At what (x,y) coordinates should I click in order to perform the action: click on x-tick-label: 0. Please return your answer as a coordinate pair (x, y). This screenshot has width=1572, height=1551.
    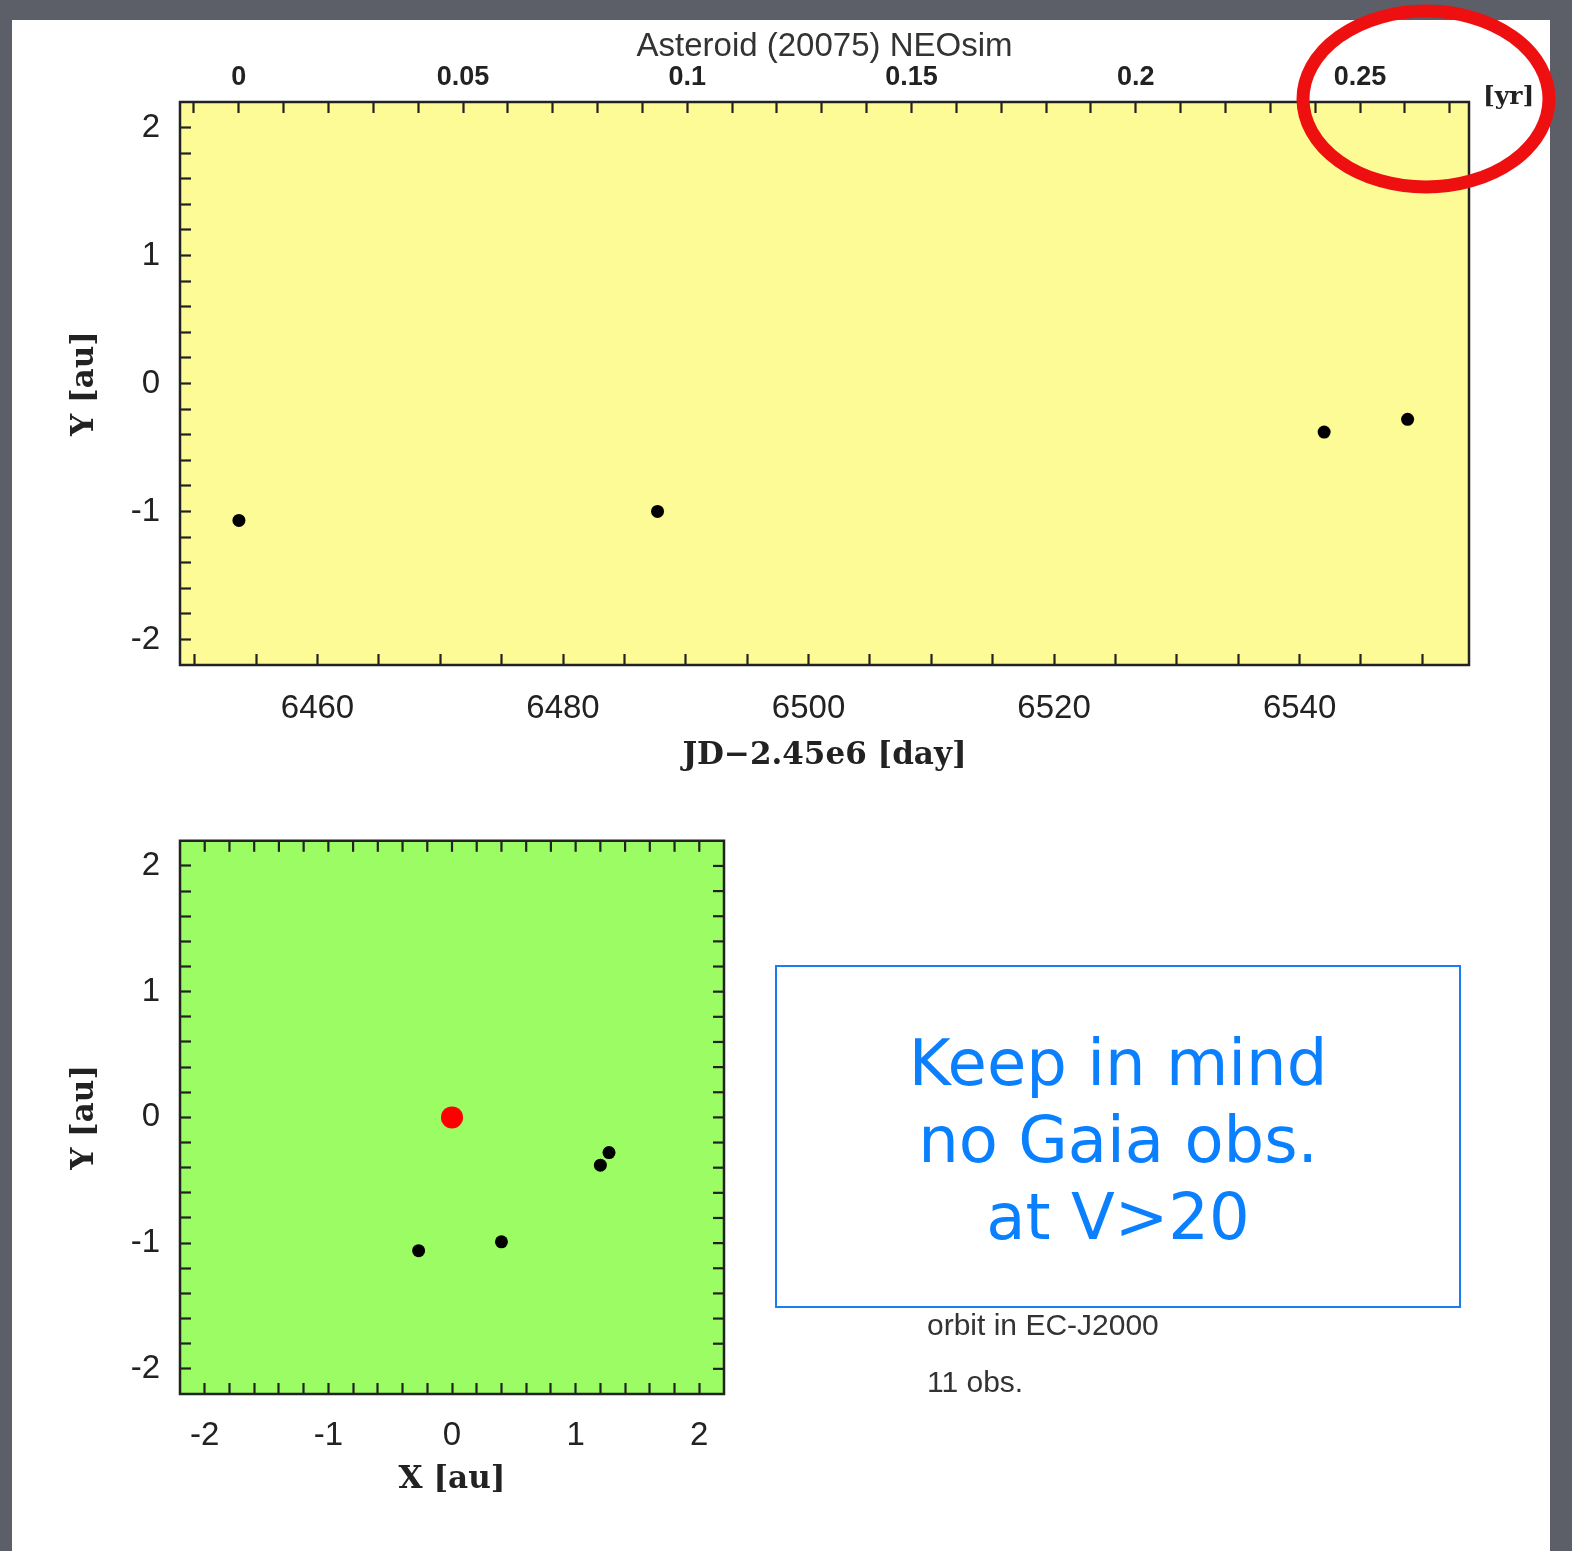
    Looking at the image, I should click on (452, 1433).